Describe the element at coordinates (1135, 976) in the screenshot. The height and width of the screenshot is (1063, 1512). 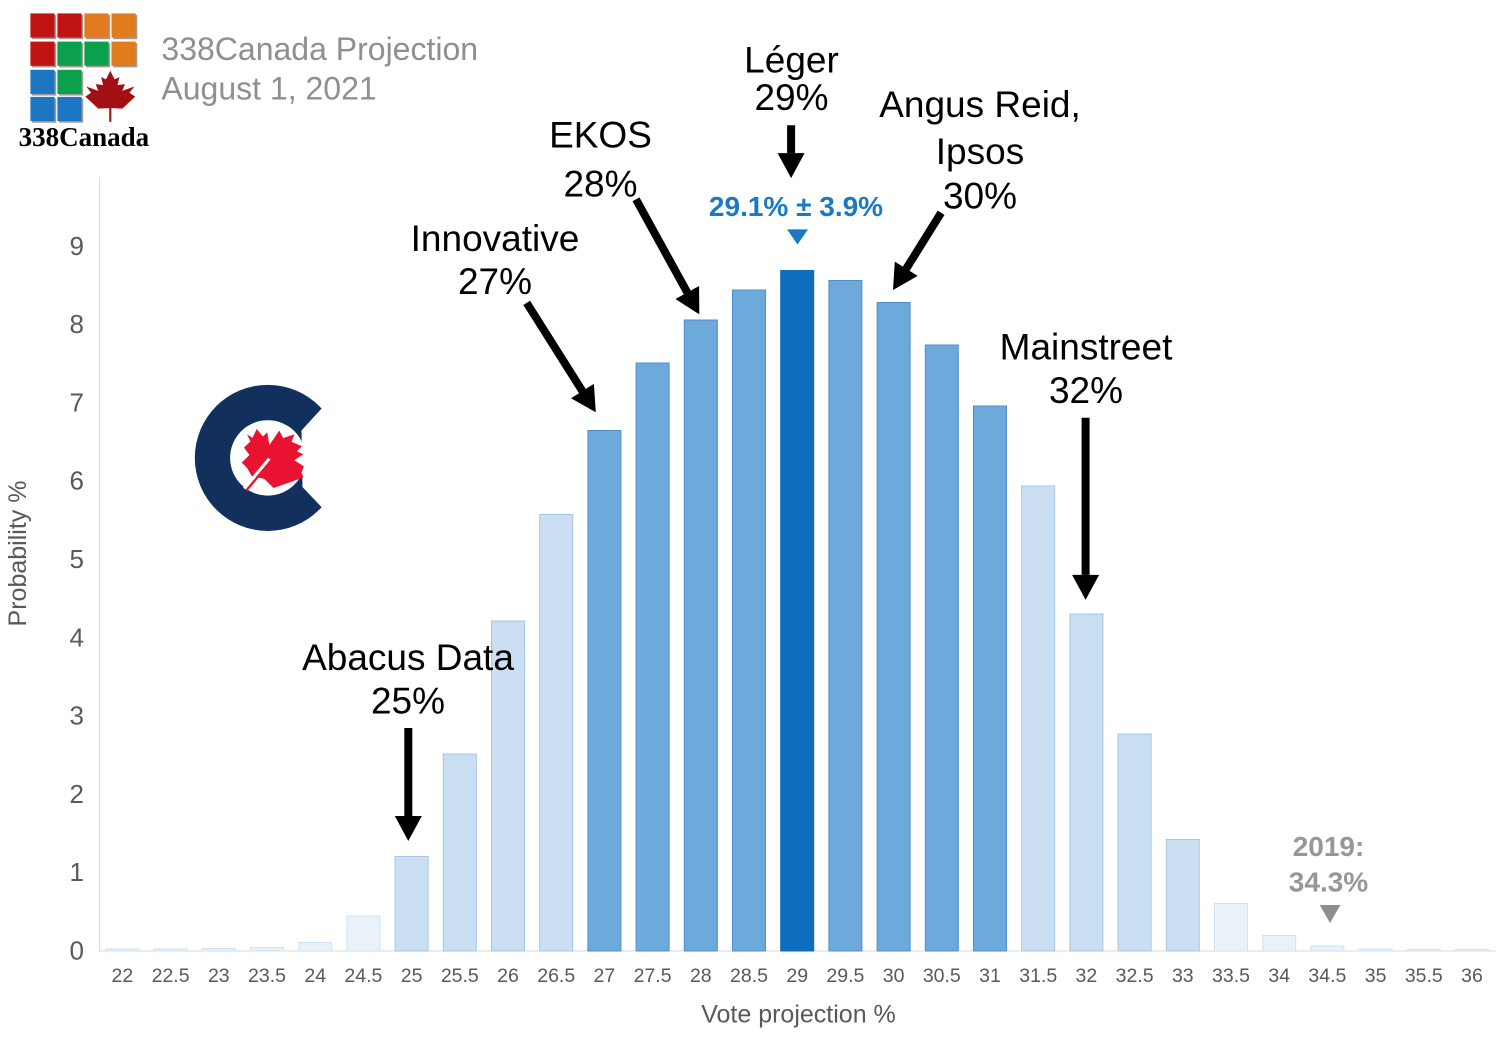
I see `svg-text: 32.5` at that location.